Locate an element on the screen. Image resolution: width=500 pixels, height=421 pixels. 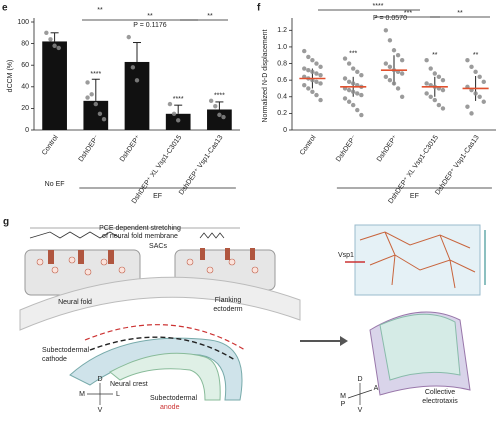
y-tick-label: 0.8 is located at coordinates (282, 63).